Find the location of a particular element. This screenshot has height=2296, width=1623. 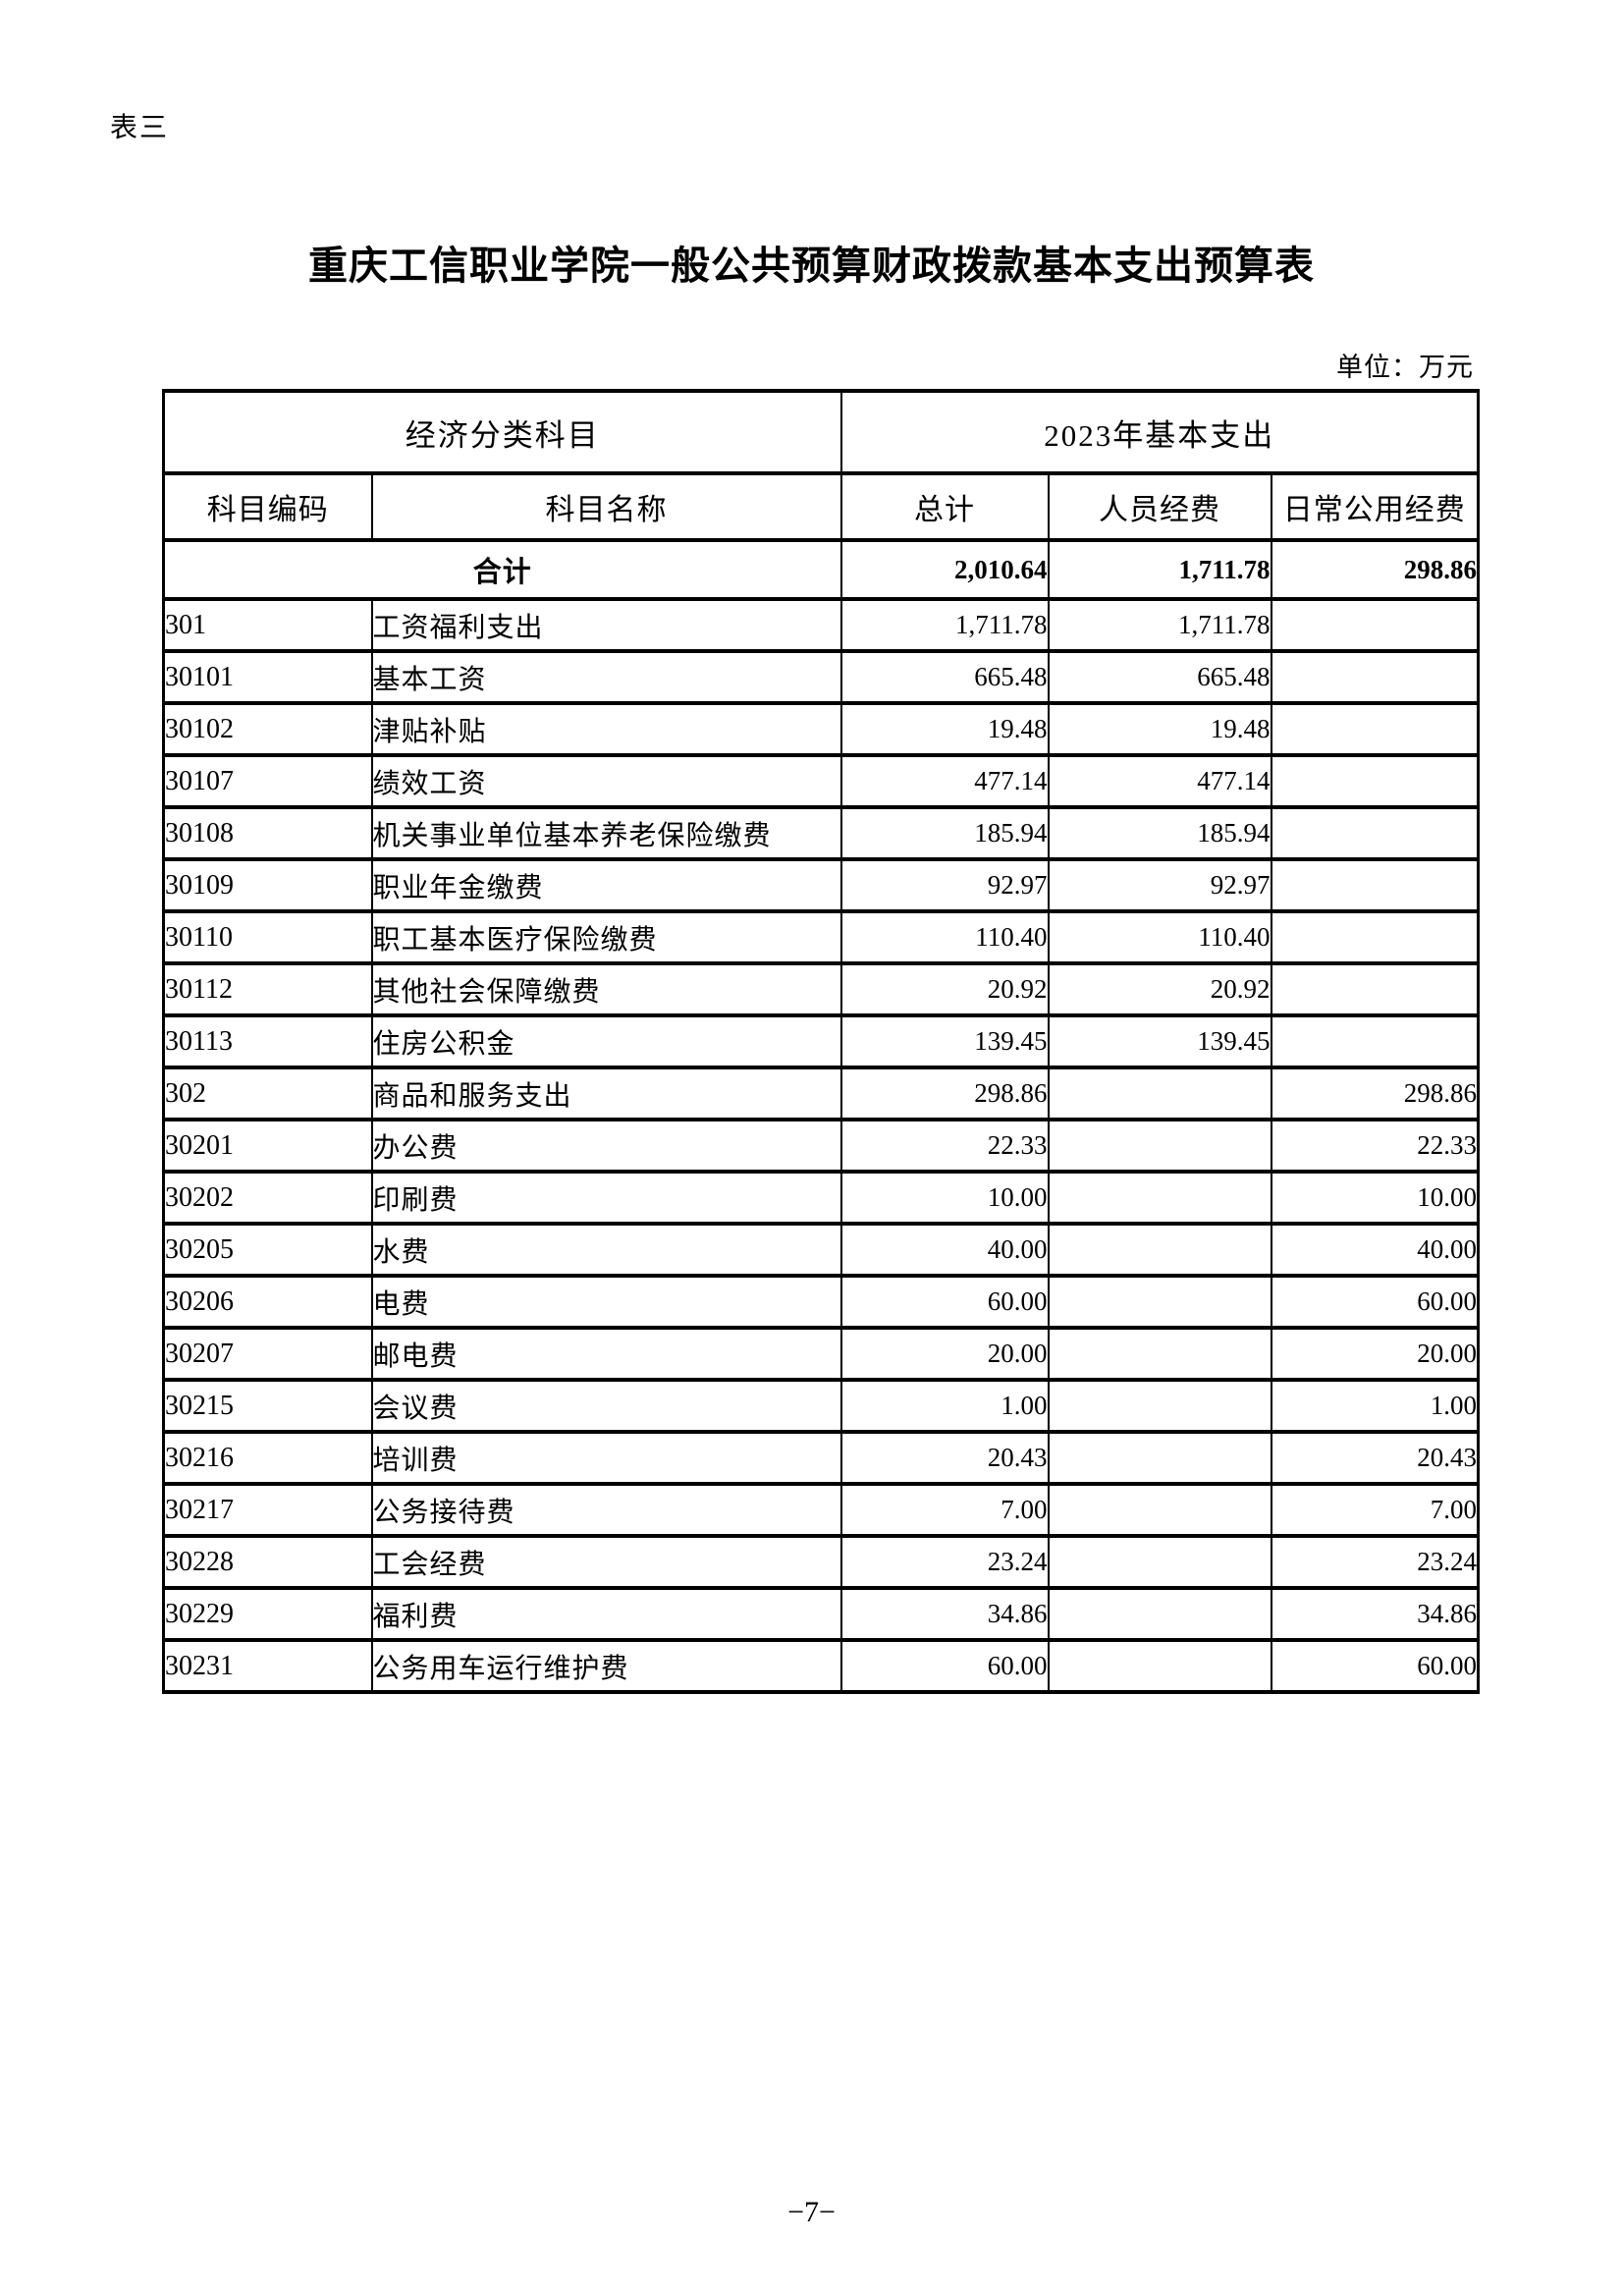

col-header-daily-expense: 日常公用经费 is located at coordinates (1375, 506).